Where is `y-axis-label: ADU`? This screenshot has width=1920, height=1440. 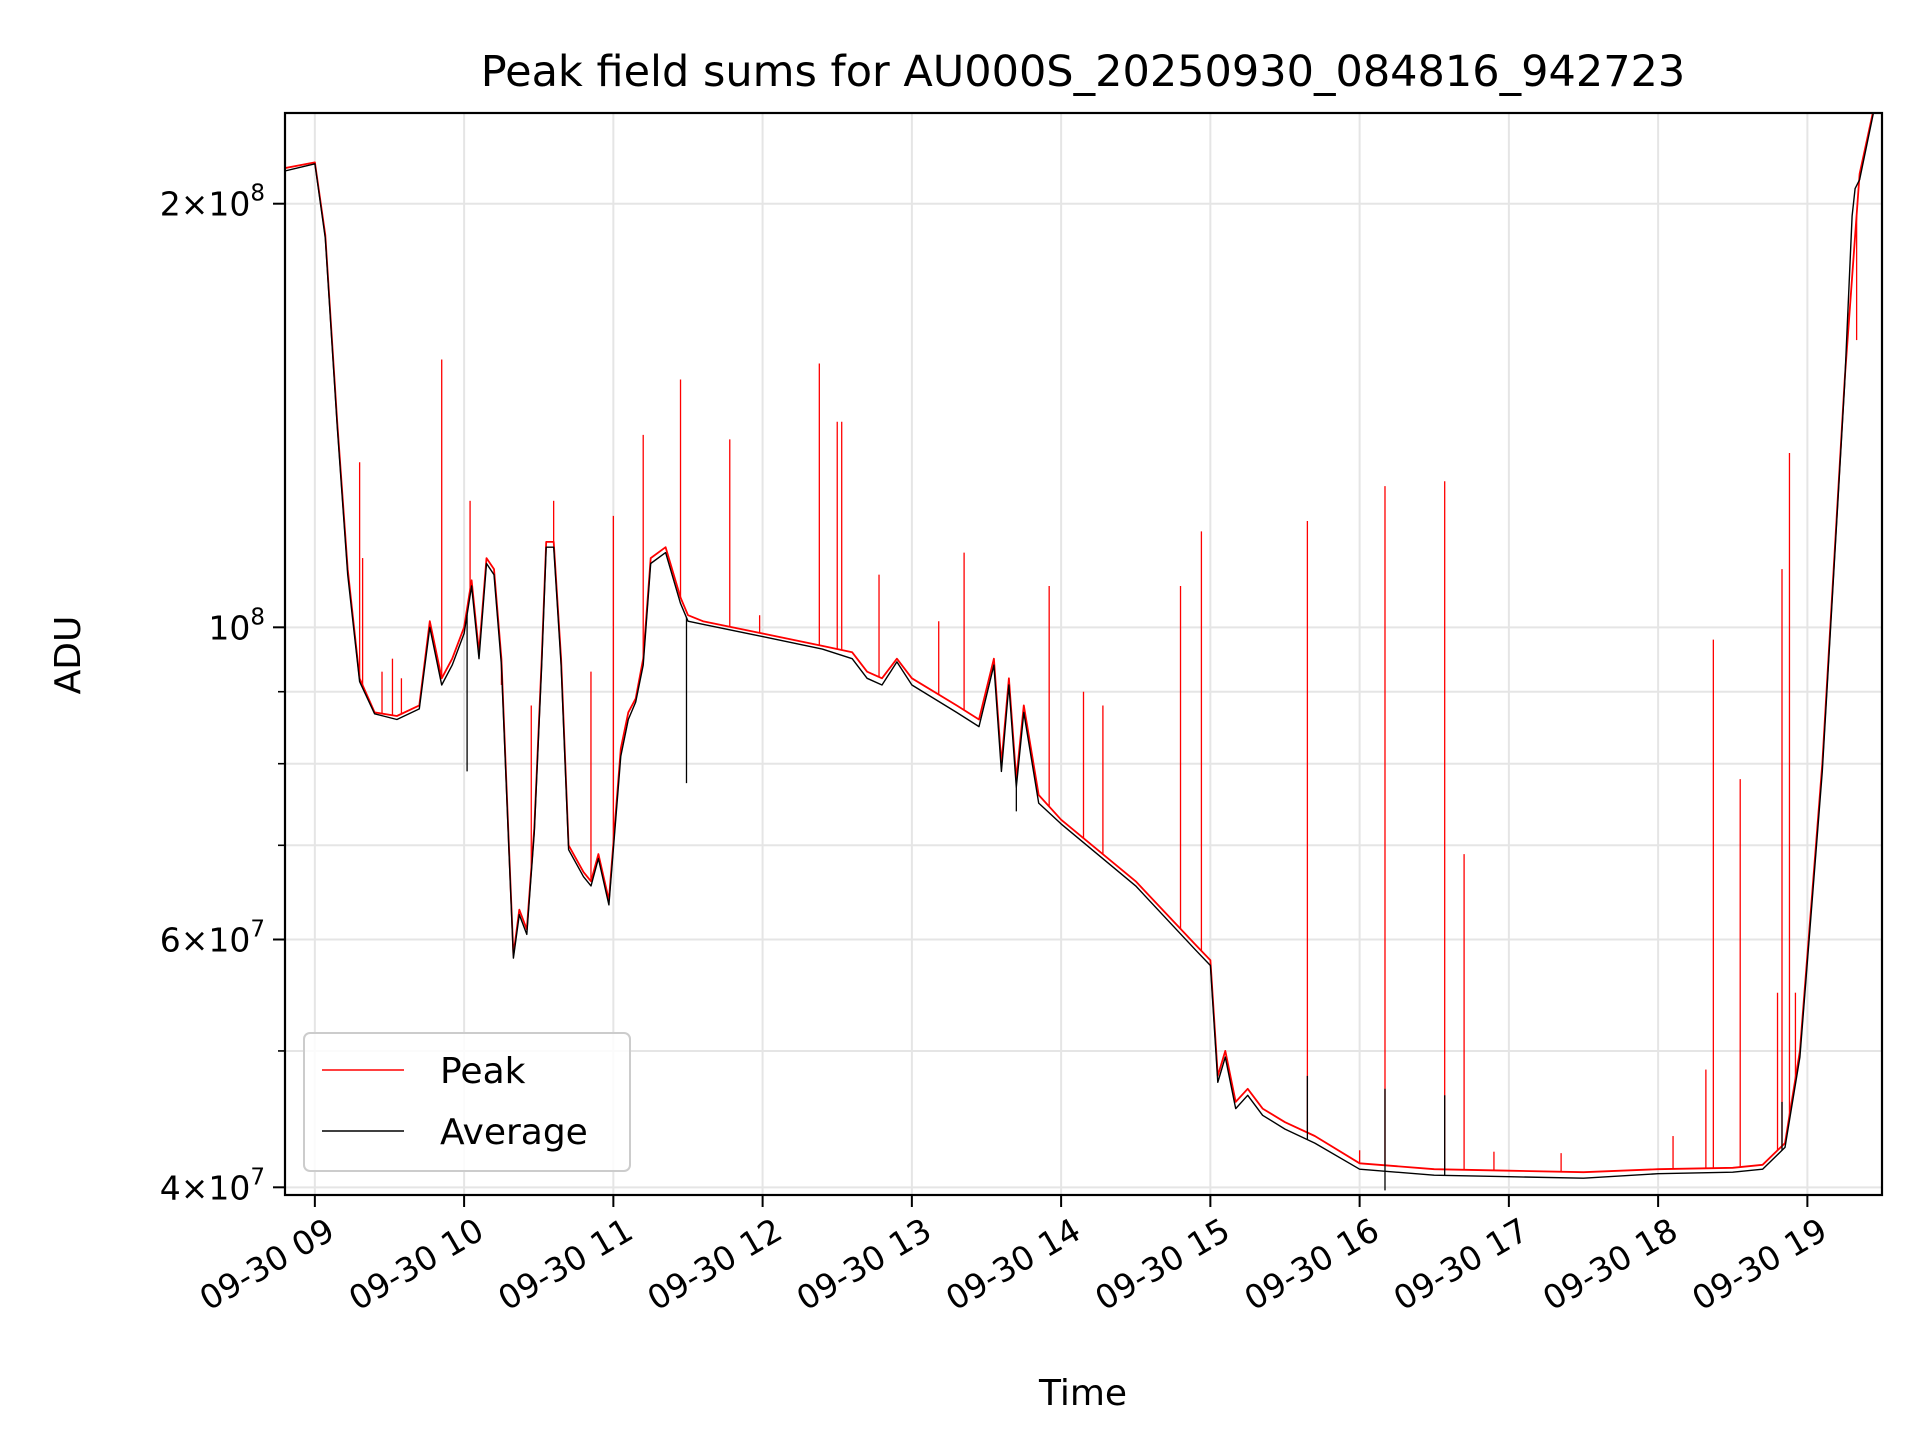 y-axis-label: ADU is located at coordinates (68, 655).